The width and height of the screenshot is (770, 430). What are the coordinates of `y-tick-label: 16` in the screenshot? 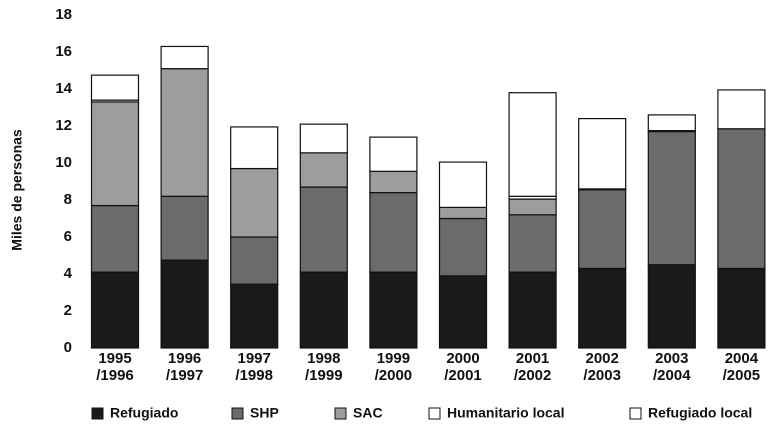 It's located at (63, 51).